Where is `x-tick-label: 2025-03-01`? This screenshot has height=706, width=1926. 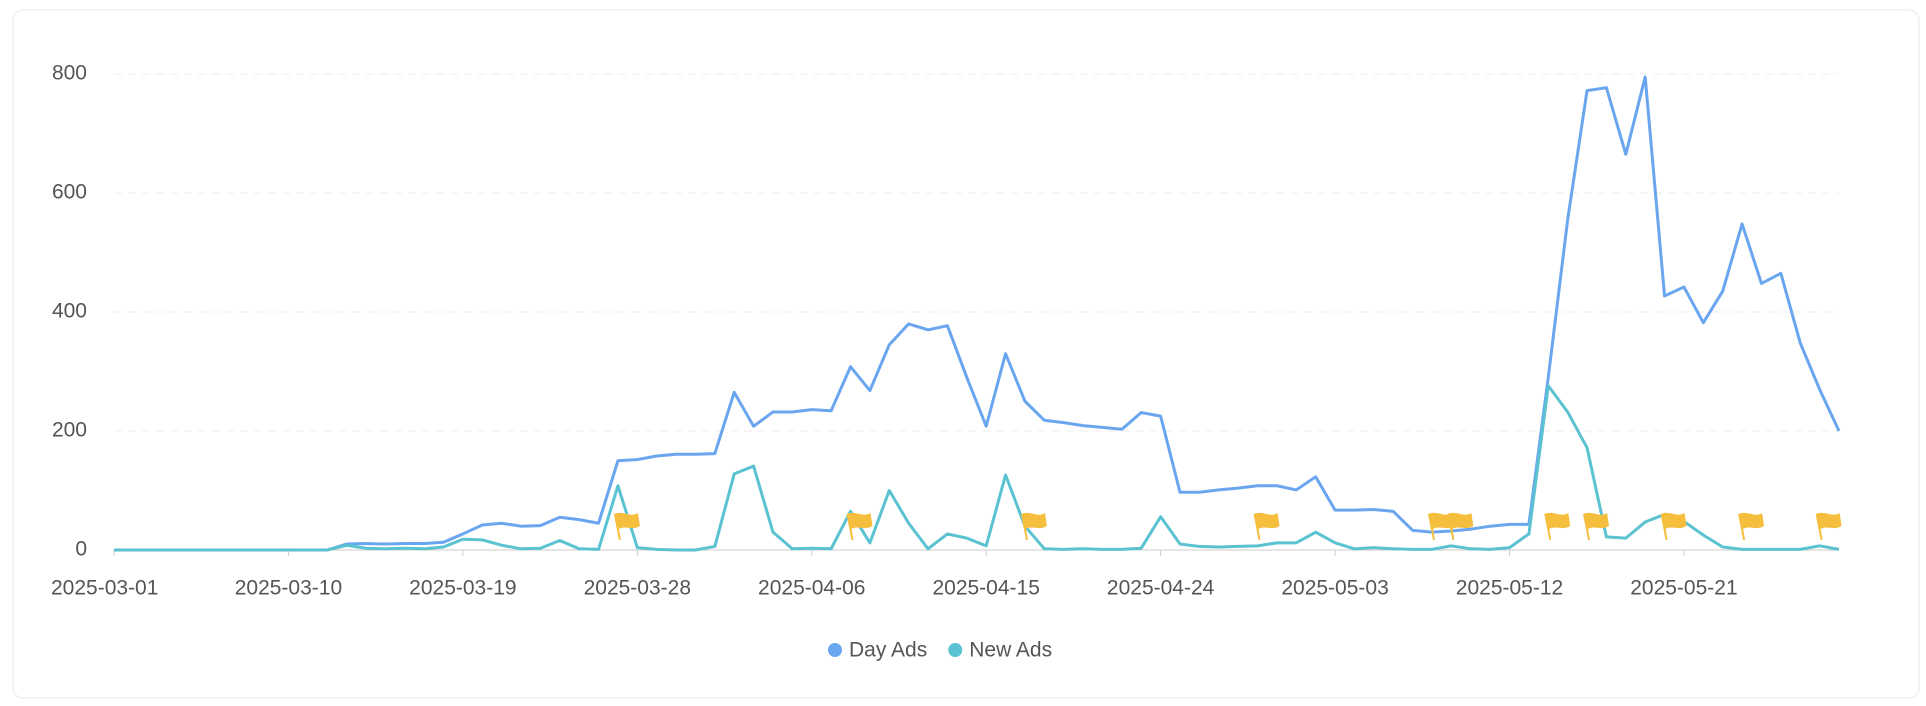
x-tick-label: 2025-03-01 is located at coordinates (104, 588).